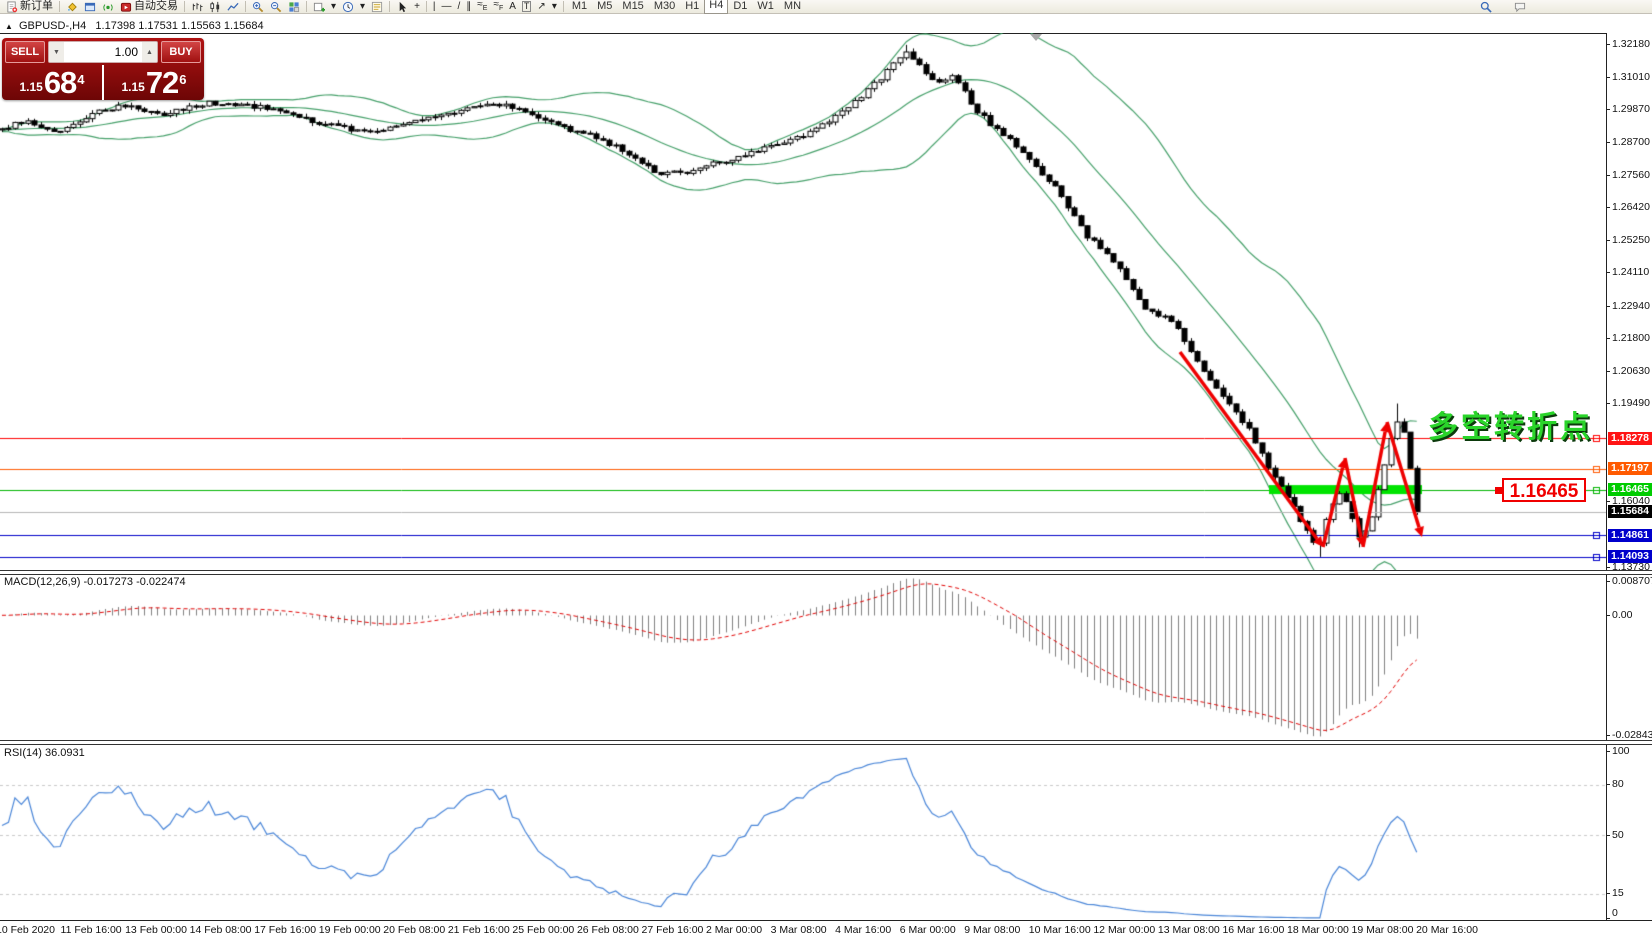 Image resolution: width=1652 pixels, height=942 pixels. Describe the element at coordinates (605, 6) in the screenshot. I see `timeframe-m5-button: M5` at that location.